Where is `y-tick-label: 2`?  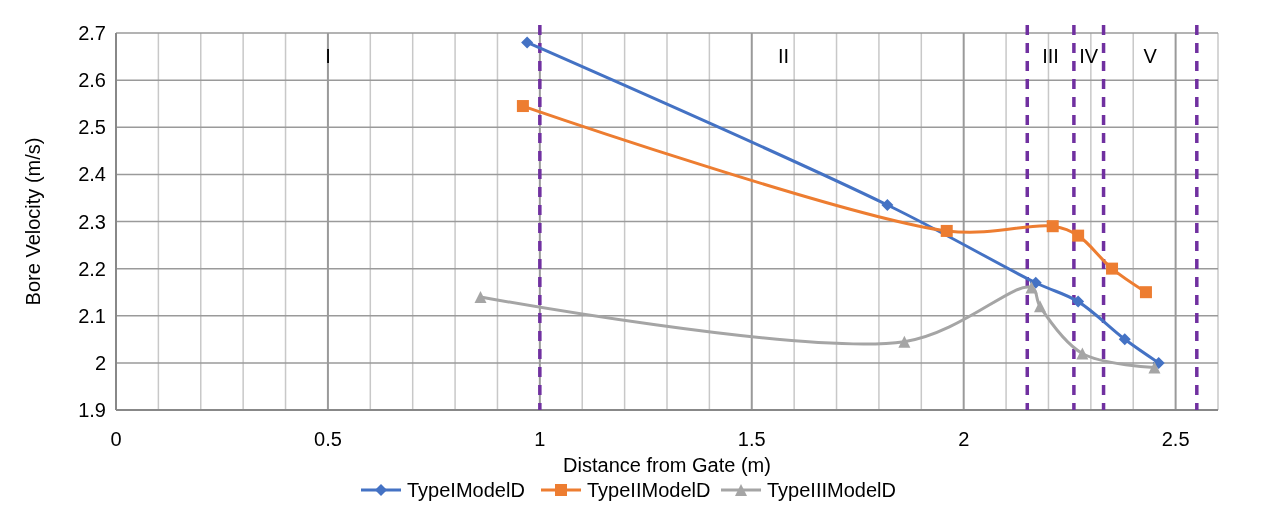 y-tick-label: 2 is located at coordinates (100, 362).